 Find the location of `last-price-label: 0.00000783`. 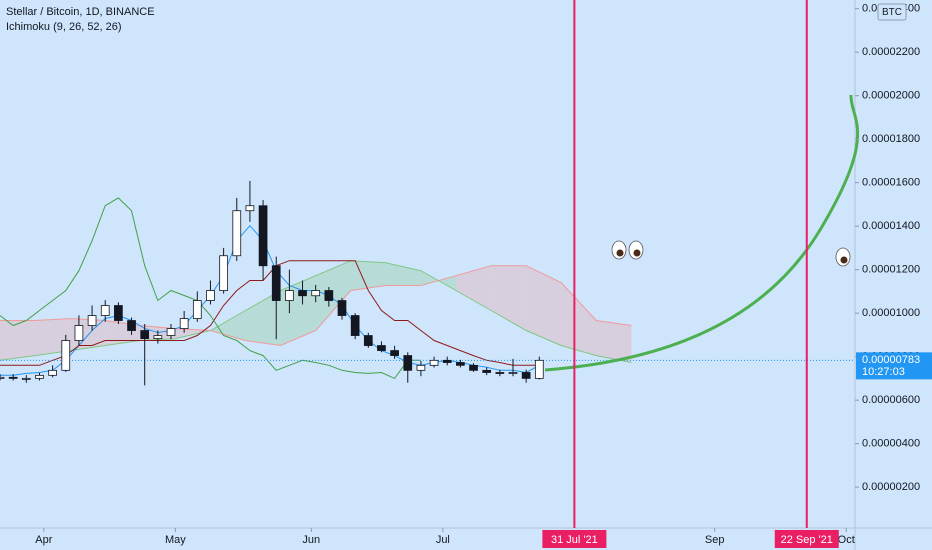

last-price-label: 0.00000783 is located at coordinates (891, 360).